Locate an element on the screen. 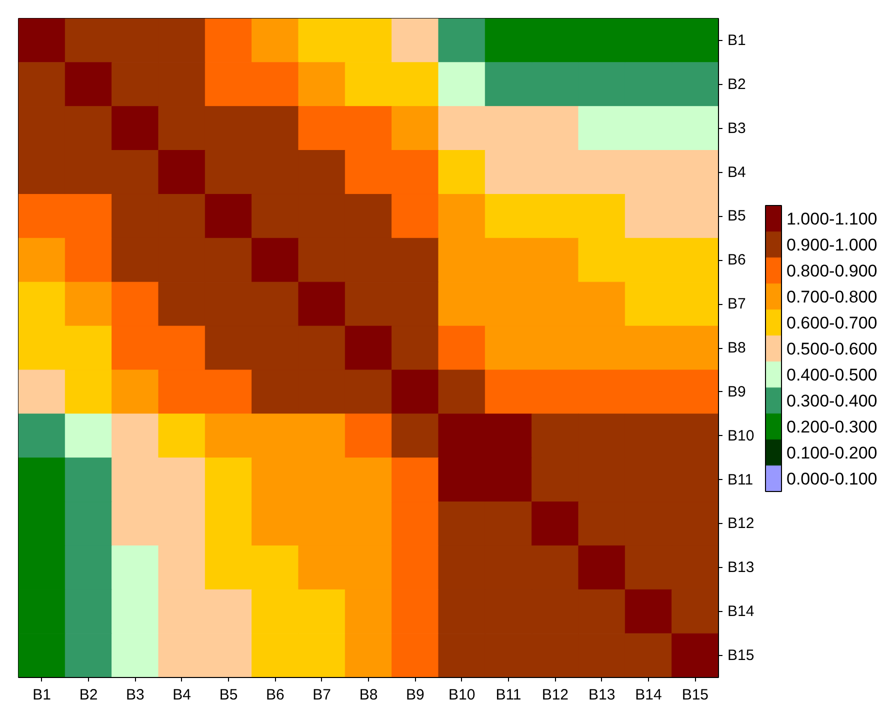 The height and width of the screenshot is (706, 888). y-tick-label: B6 is located at coordinates (737, 260).